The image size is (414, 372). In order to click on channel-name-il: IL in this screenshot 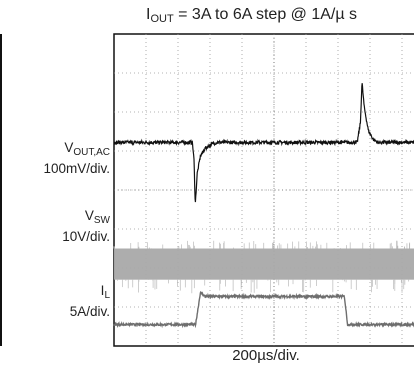, I will do `click(105, 292)`.